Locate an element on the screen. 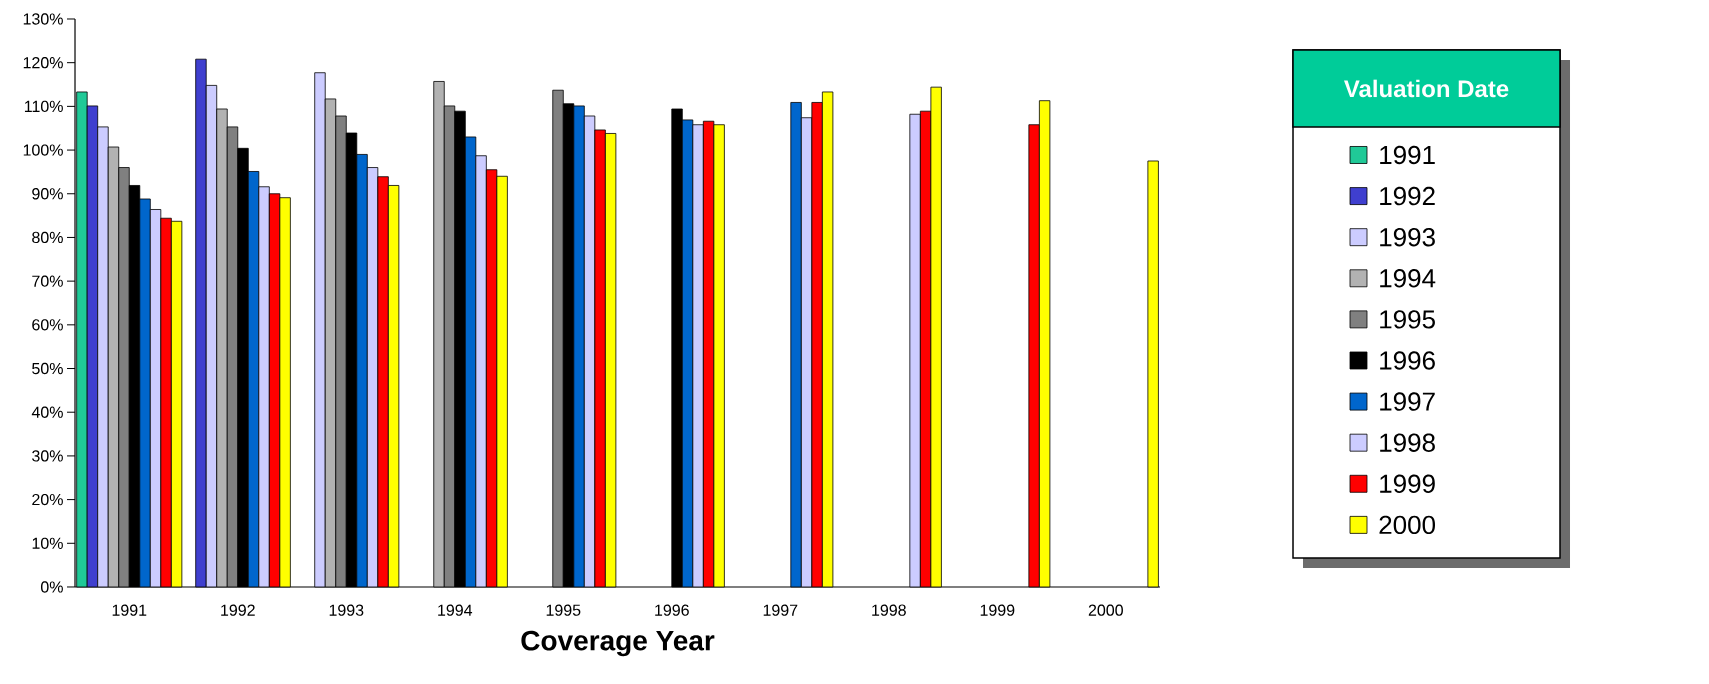  x-tick-label: 1999 is located at coordinates (997, 610).